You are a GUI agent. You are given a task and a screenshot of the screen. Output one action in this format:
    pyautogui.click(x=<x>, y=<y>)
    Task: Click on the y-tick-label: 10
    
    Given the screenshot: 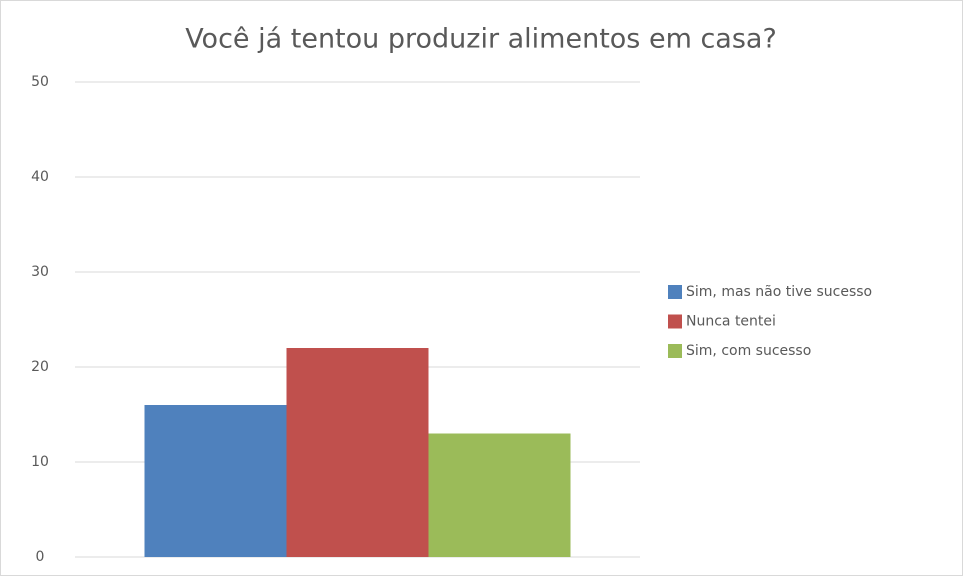 What is the action you would take?
    pyautogui.click(x=40, y=462)
    